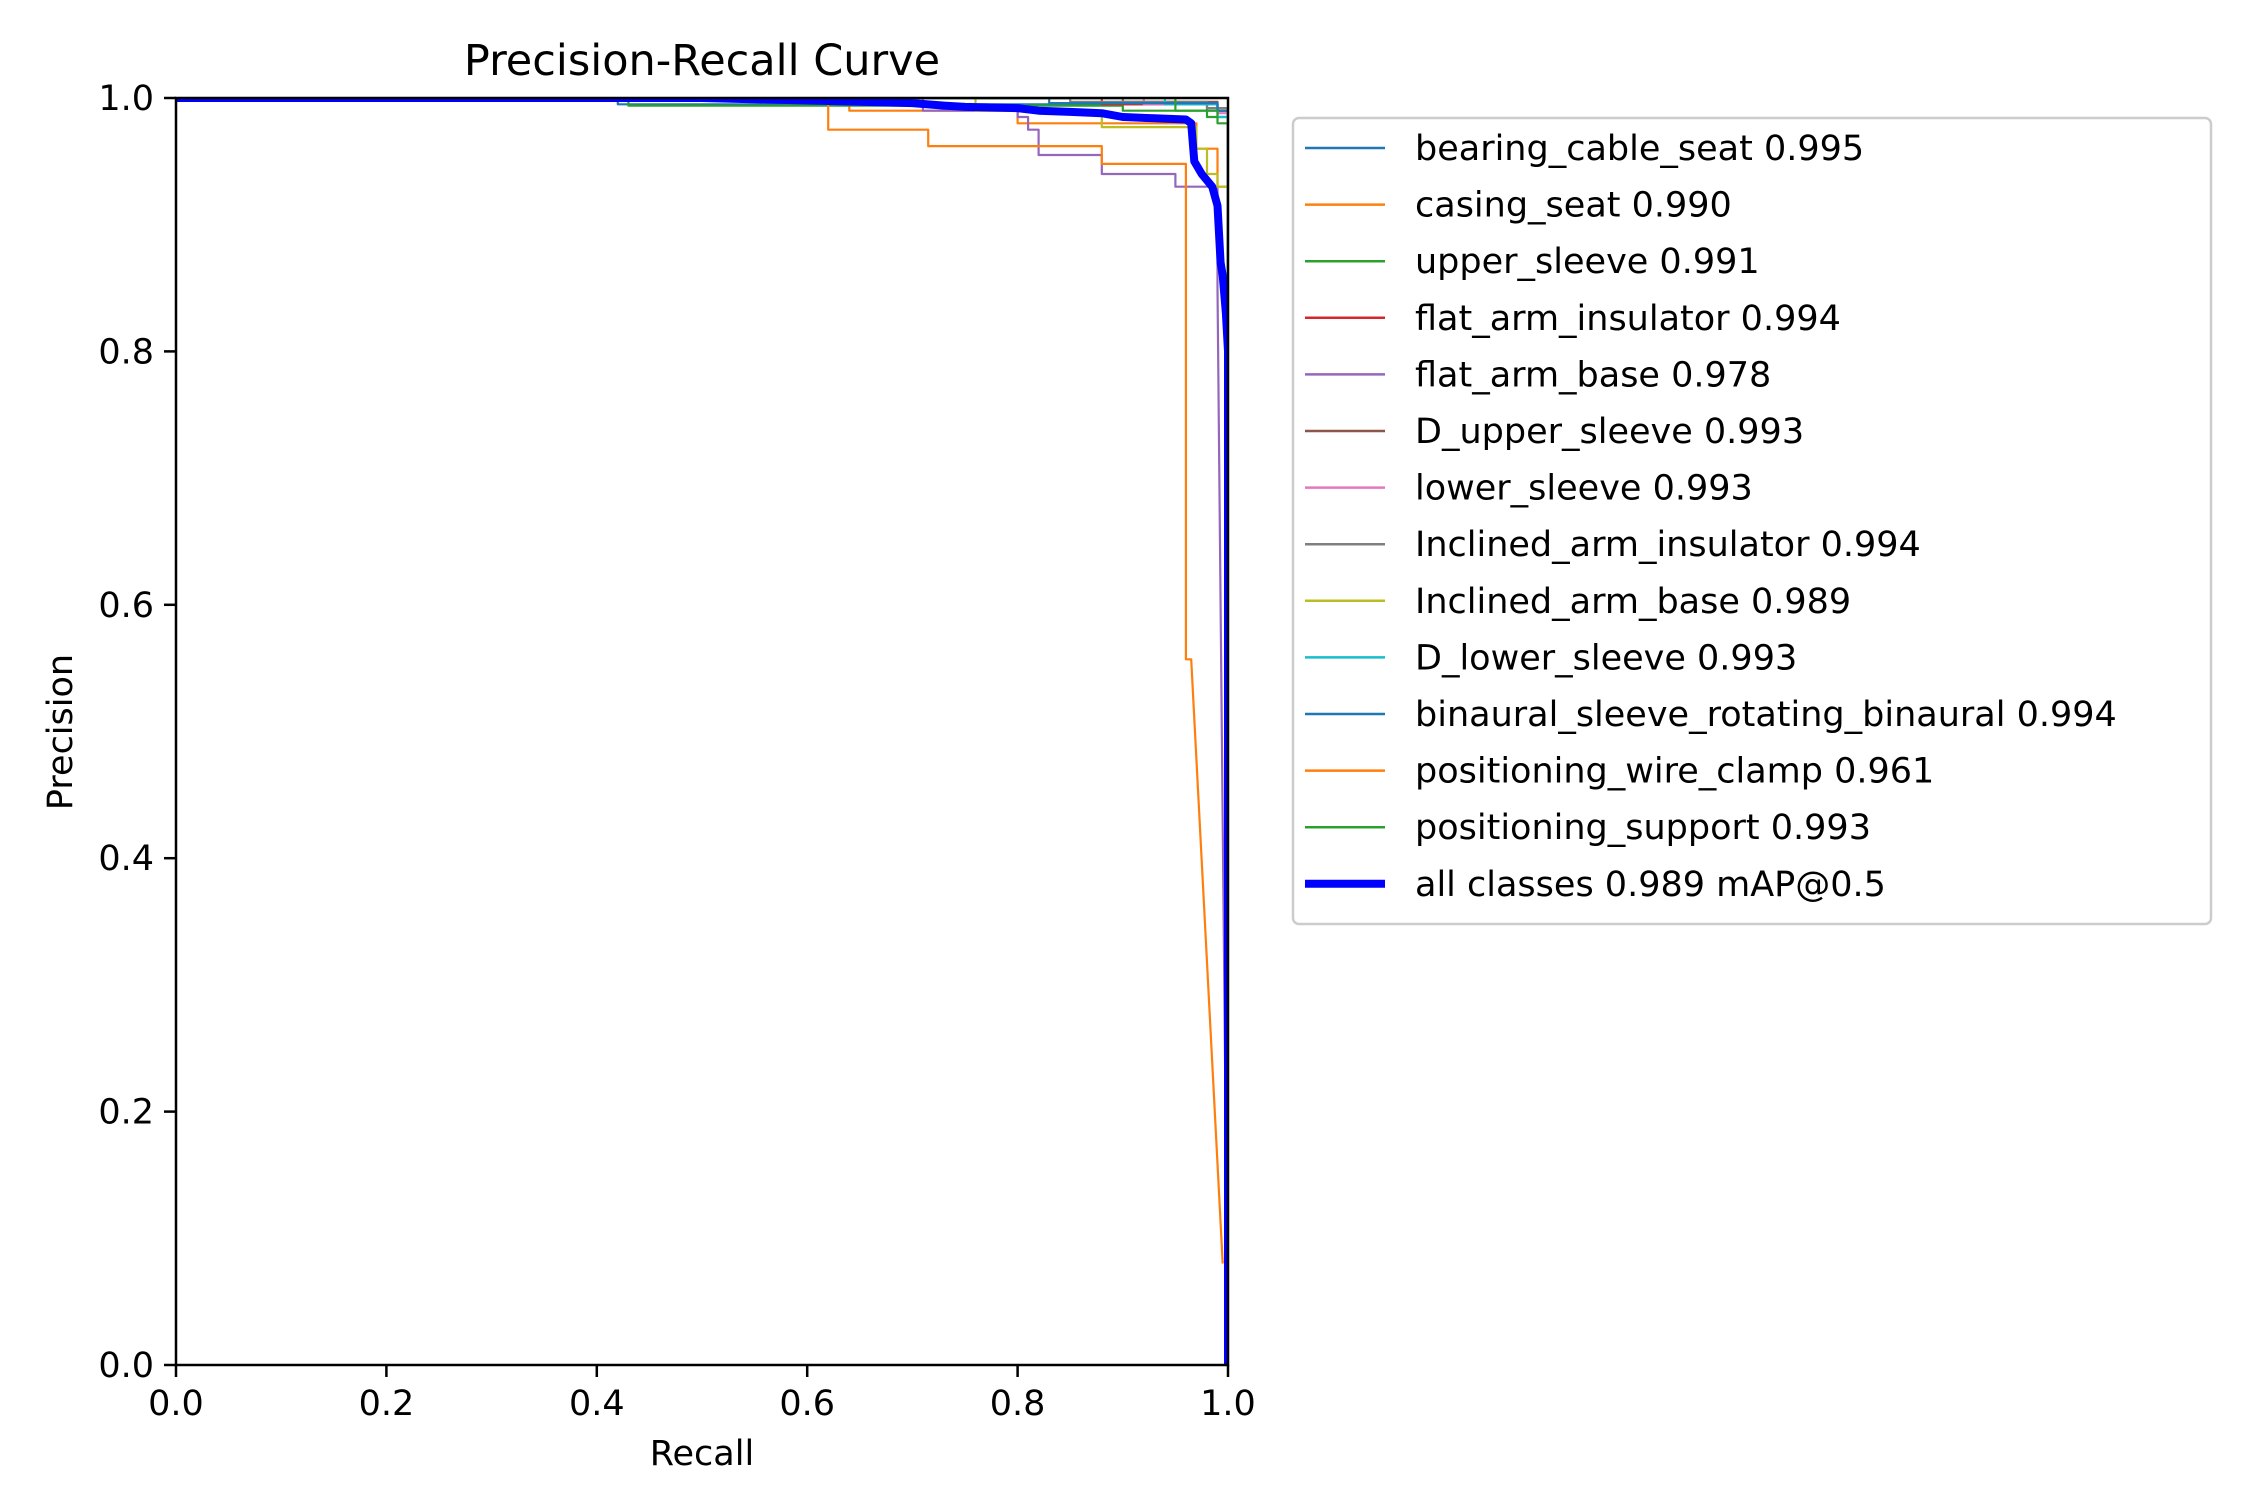 Image resolution: width=2250 pixels, height=1500 pixels. I want to click on legend-label-9: D_lower_sleeve 0.993, so click(1606, 658).